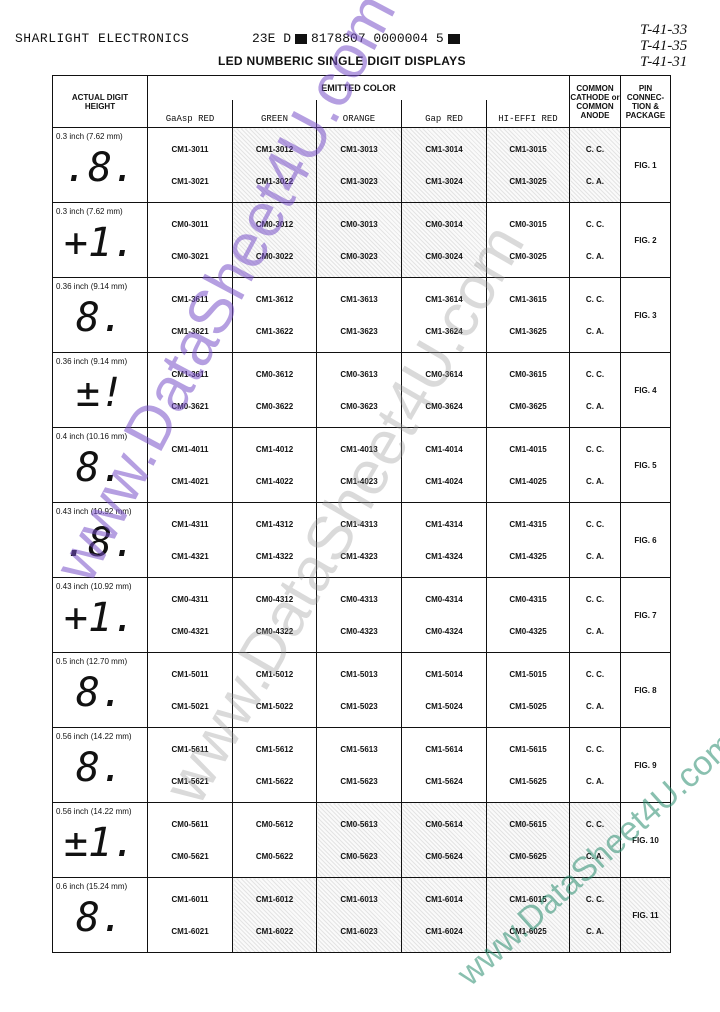 The image size is (720, 1012). Describe the element at coordinates (528, 299) in the screenshot. I see `part-number: CM1-3615` at that location.